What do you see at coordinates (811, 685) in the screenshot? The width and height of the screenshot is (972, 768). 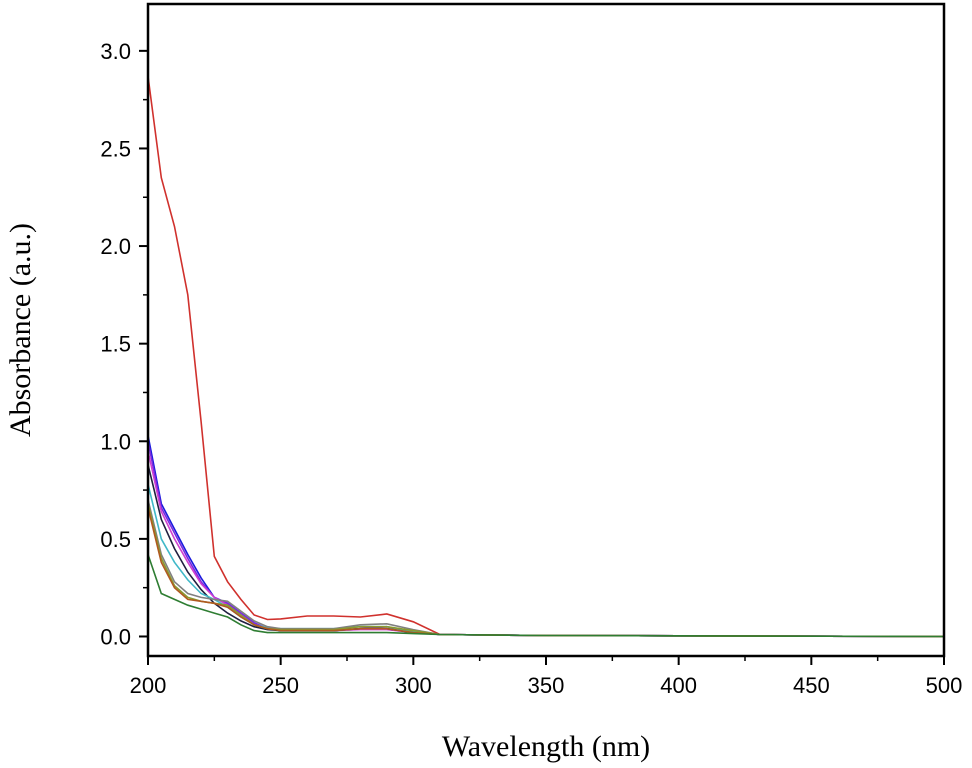 I see `x-tick-label: 450` at bounding box center [811, 685].